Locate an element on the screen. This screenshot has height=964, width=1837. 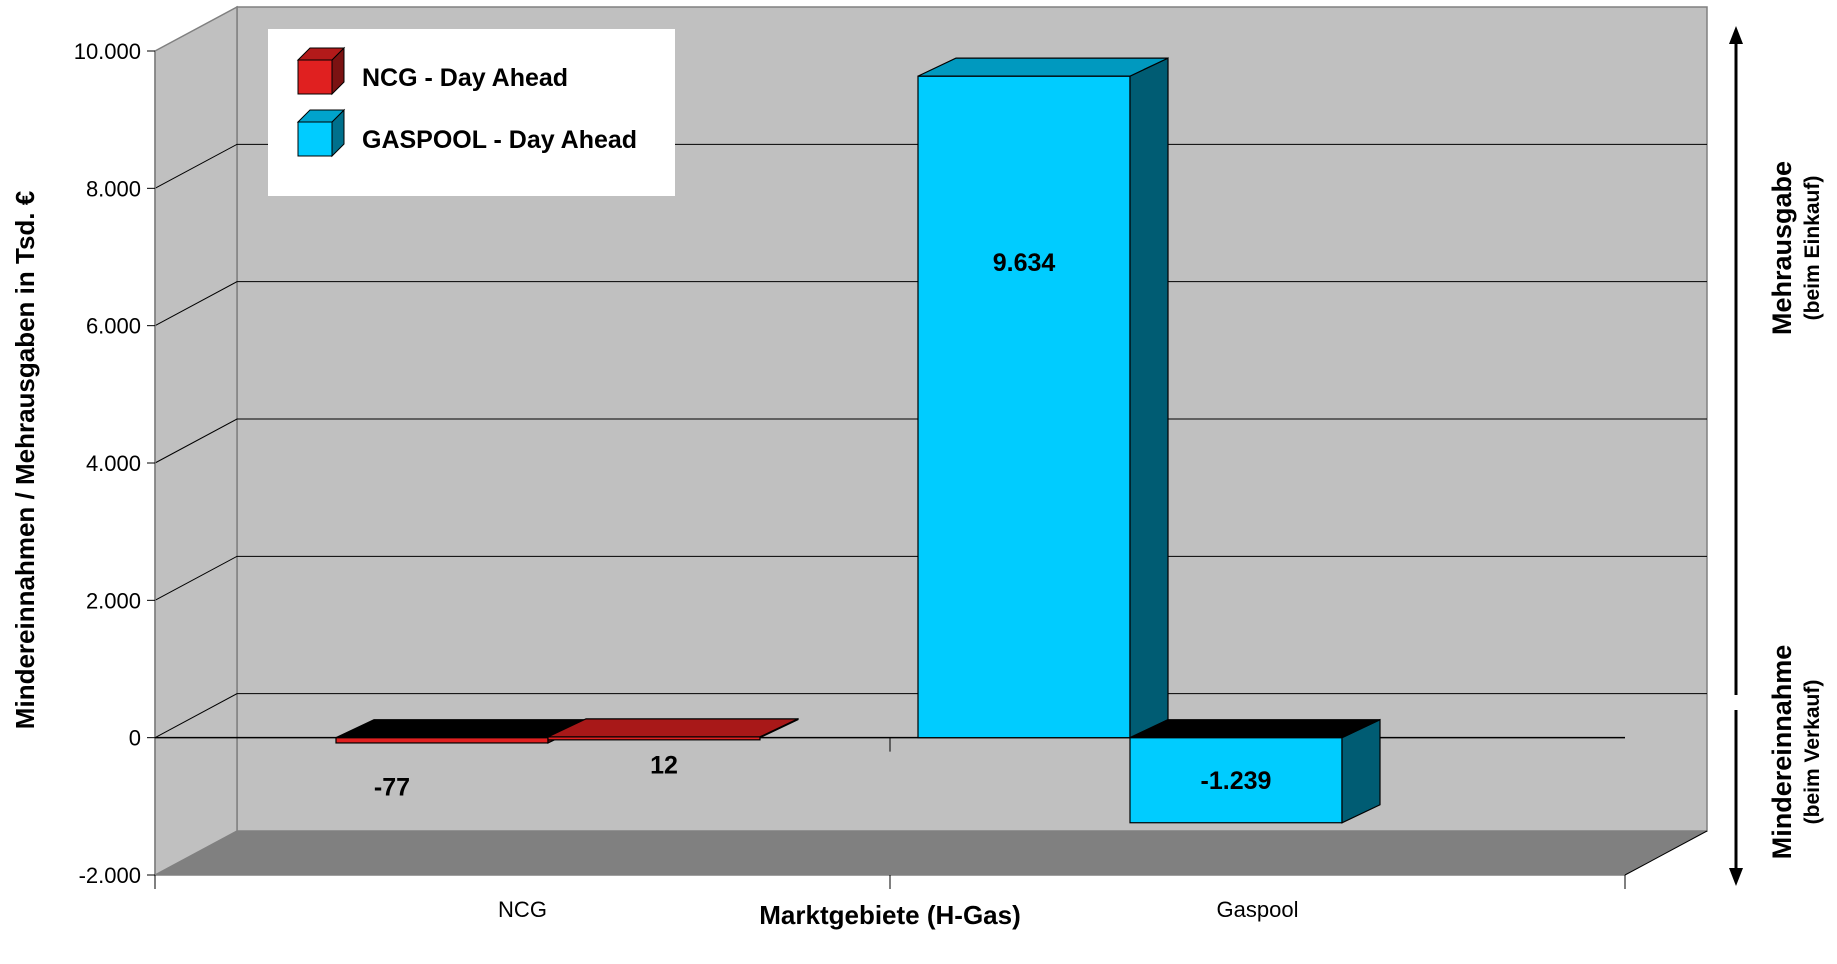
floor-edge is located at coordinates (1666, 853).